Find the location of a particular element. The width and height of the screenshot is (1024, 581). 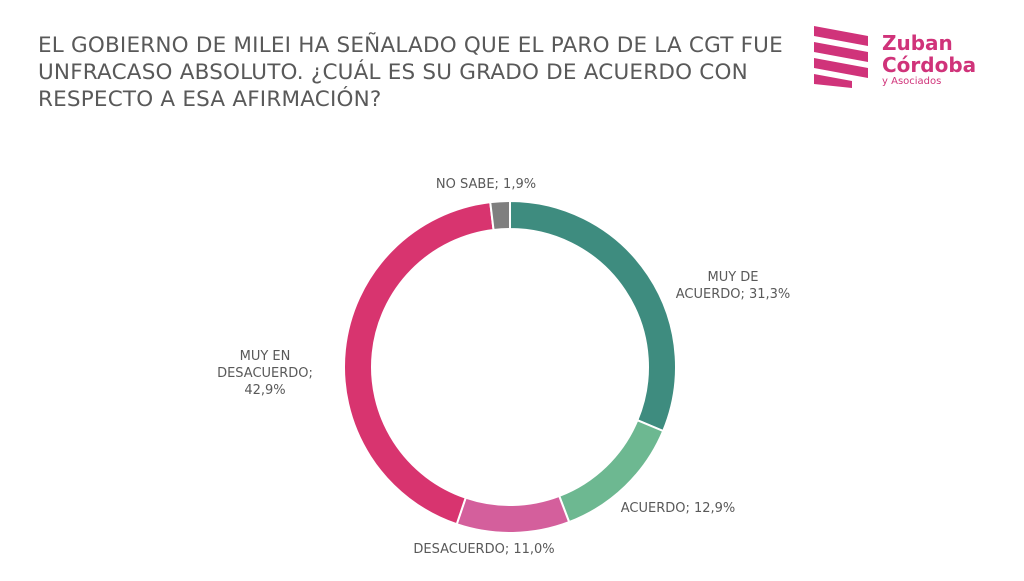

slice-muy-en-desacuerdo is located at coordinates (419, 363).